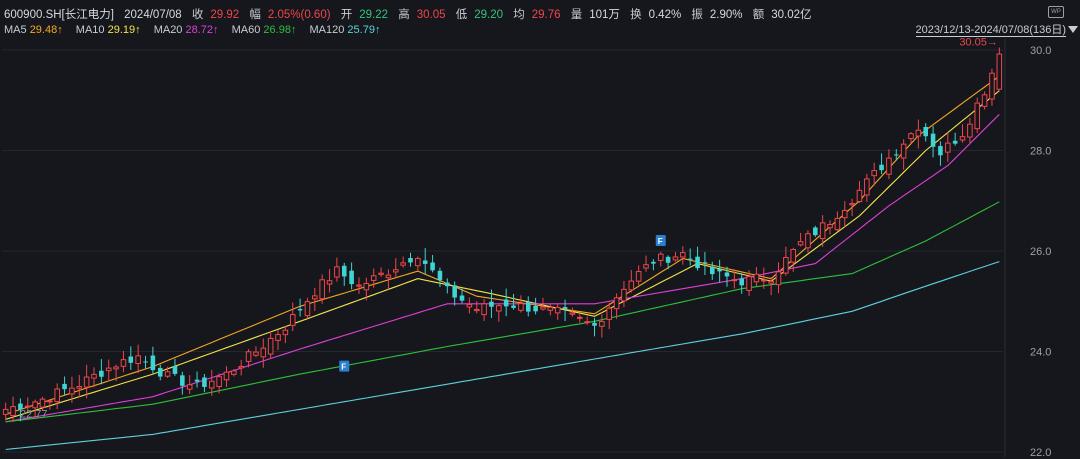 The height and width of the screenshot is (459, 1080). What do you see at coordinates (124, 30) in the screenshot?
I see `ma10-value: 29.19↑` at bounding box center [124, 30].